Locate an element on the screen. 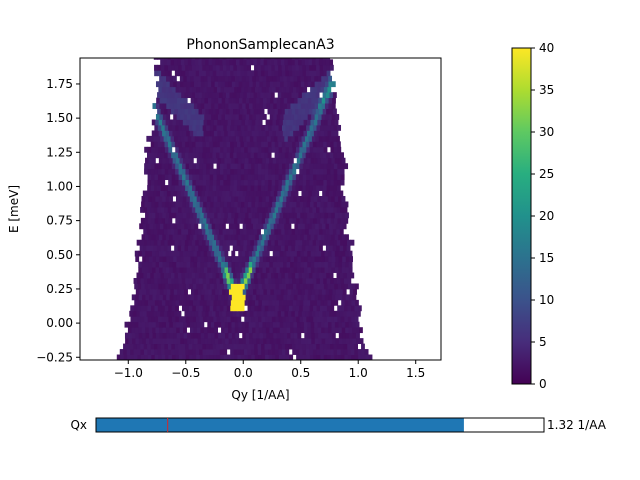 Image resolution: width=640 pixels, height=480 pixels. slider-fill is located at coordinates (280, 425).